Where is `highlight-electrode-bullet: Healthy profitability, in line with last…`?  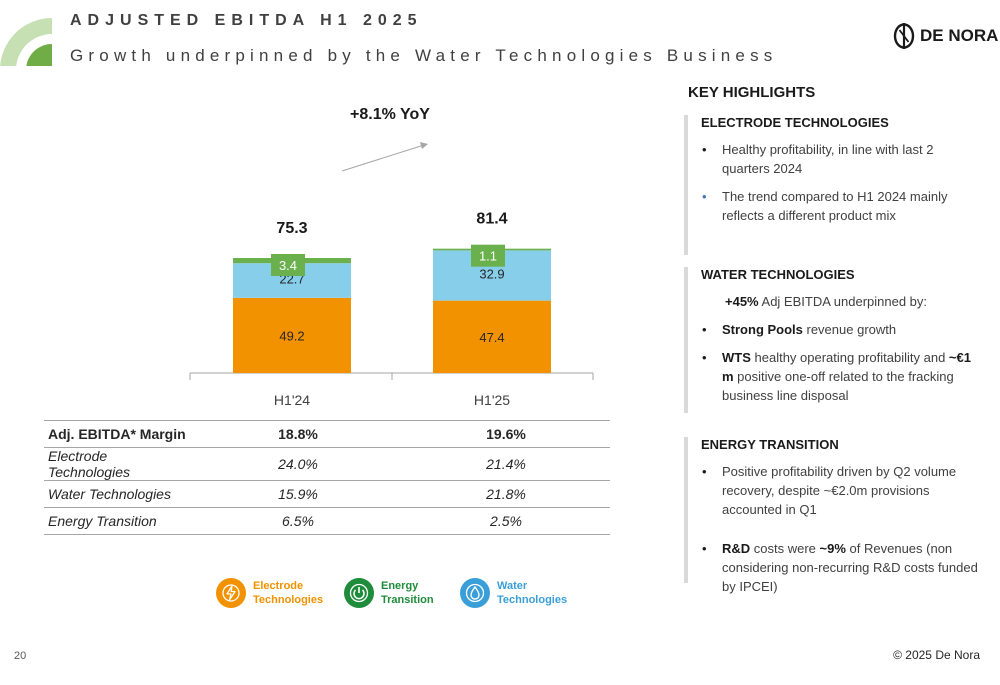 highlight-electrode-bullet: Healthy profitability, in line with last… is located at coordinates (842, 159).